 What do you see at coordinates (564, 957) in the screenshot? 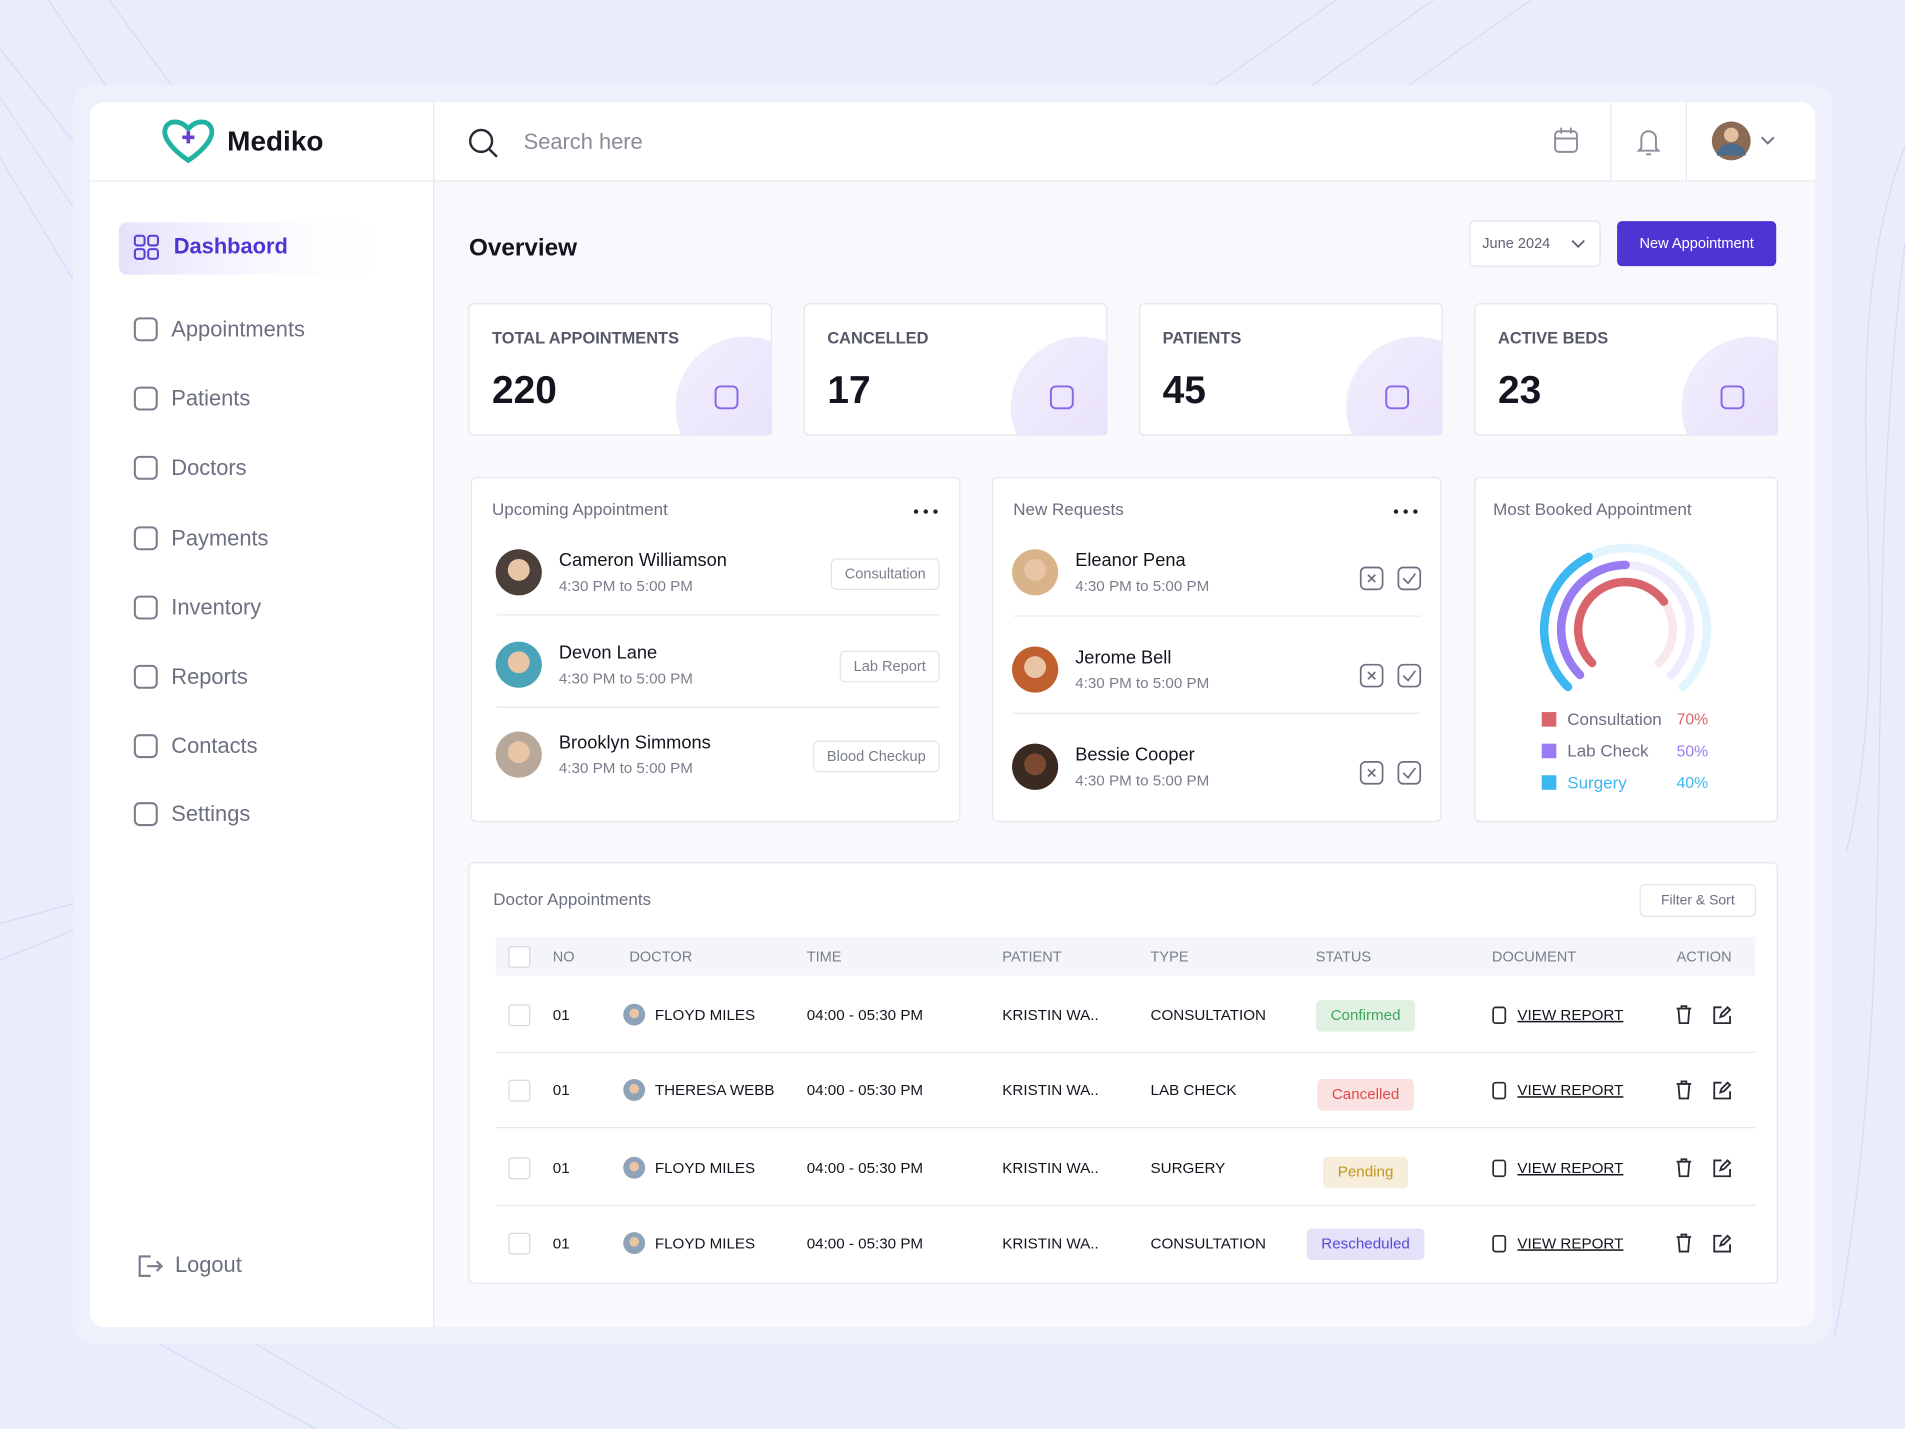
I see `column-header: NO` at bounding box center [564, 957].